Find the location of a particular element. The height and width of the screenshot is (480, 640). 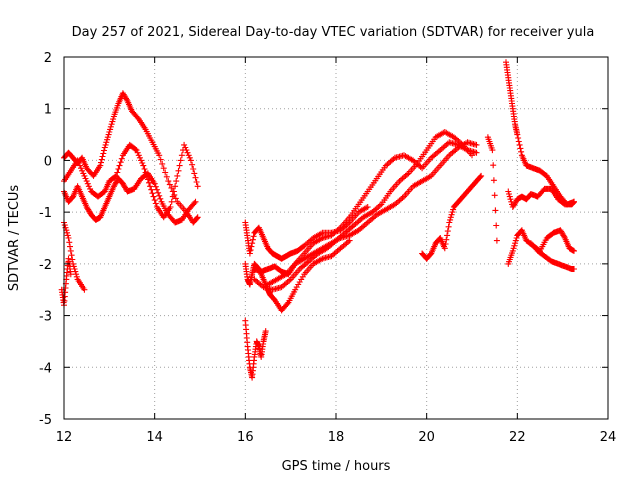

series-track-p is located at coordinates (541, 247).